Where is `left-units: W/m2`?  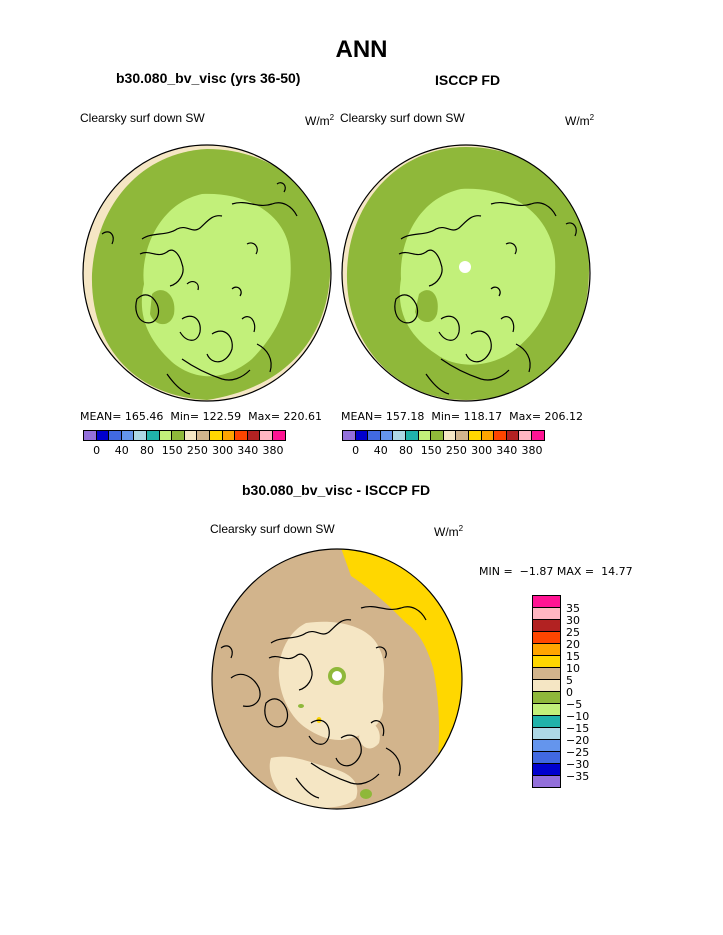 left-units: W/m2 is located at coordinates (320, 120).